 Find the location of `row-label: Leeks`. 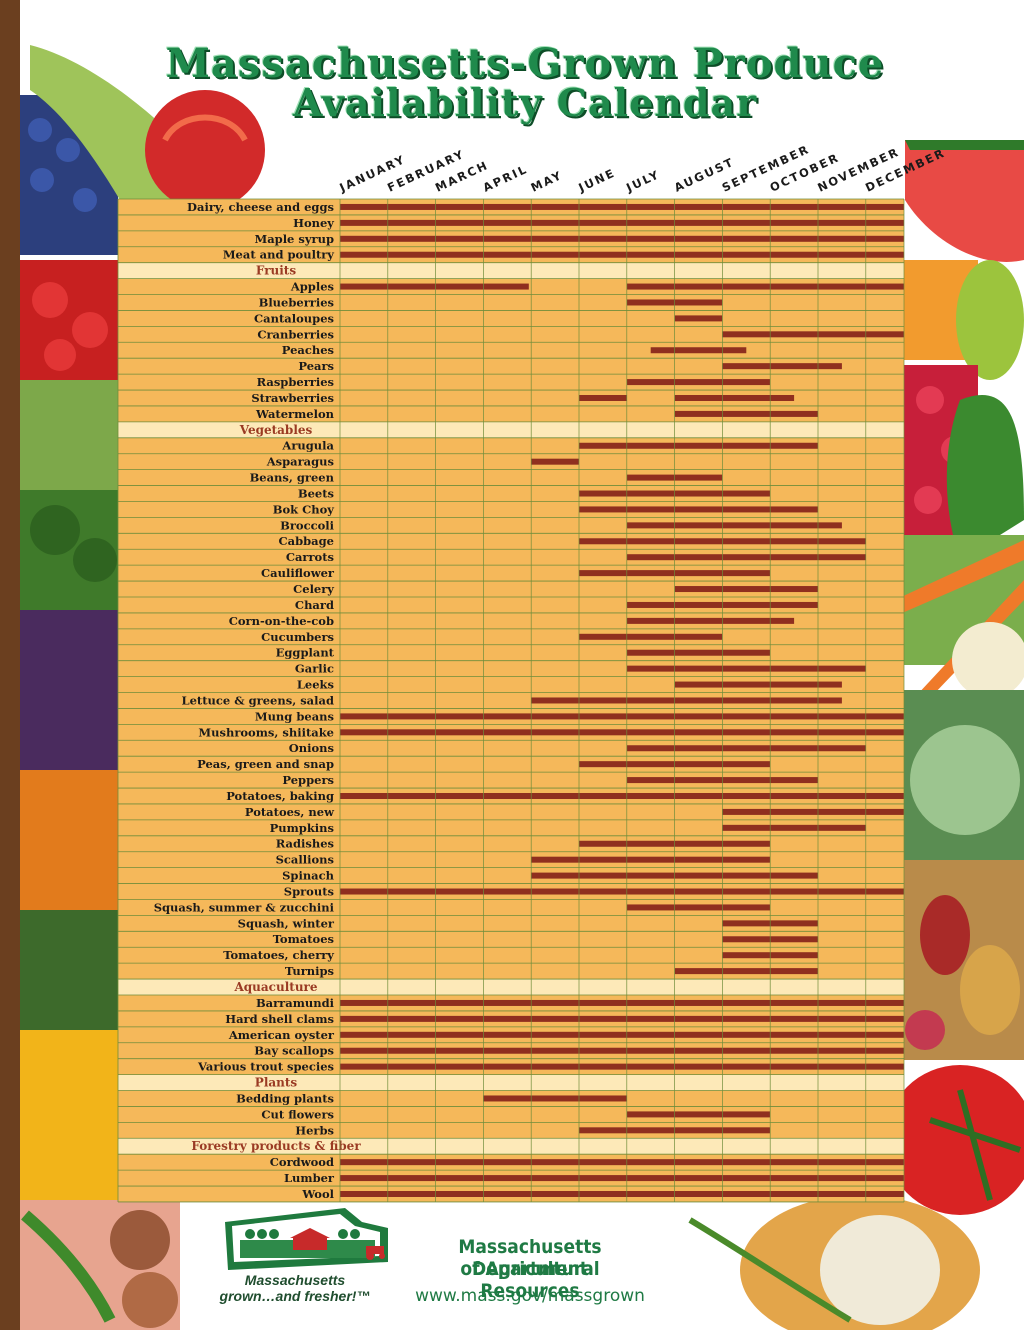

row-label: Leeks is located at coordinates (315, 685).